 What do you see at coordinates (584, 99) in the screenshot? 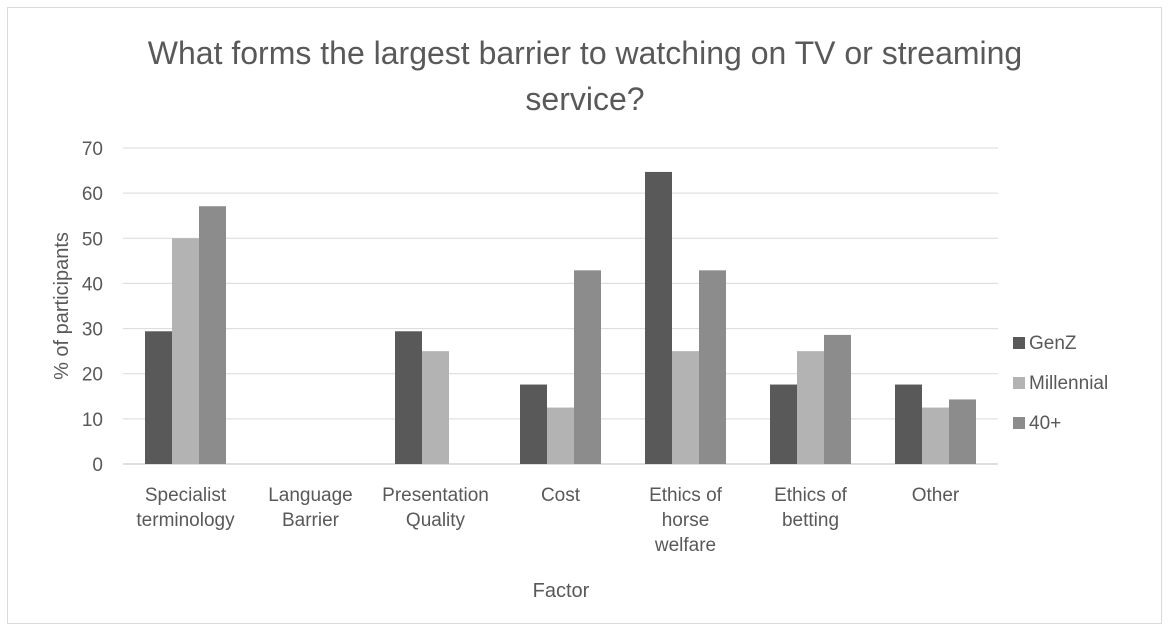
I see `chart-title: service?` at bounding box center [584, 99].